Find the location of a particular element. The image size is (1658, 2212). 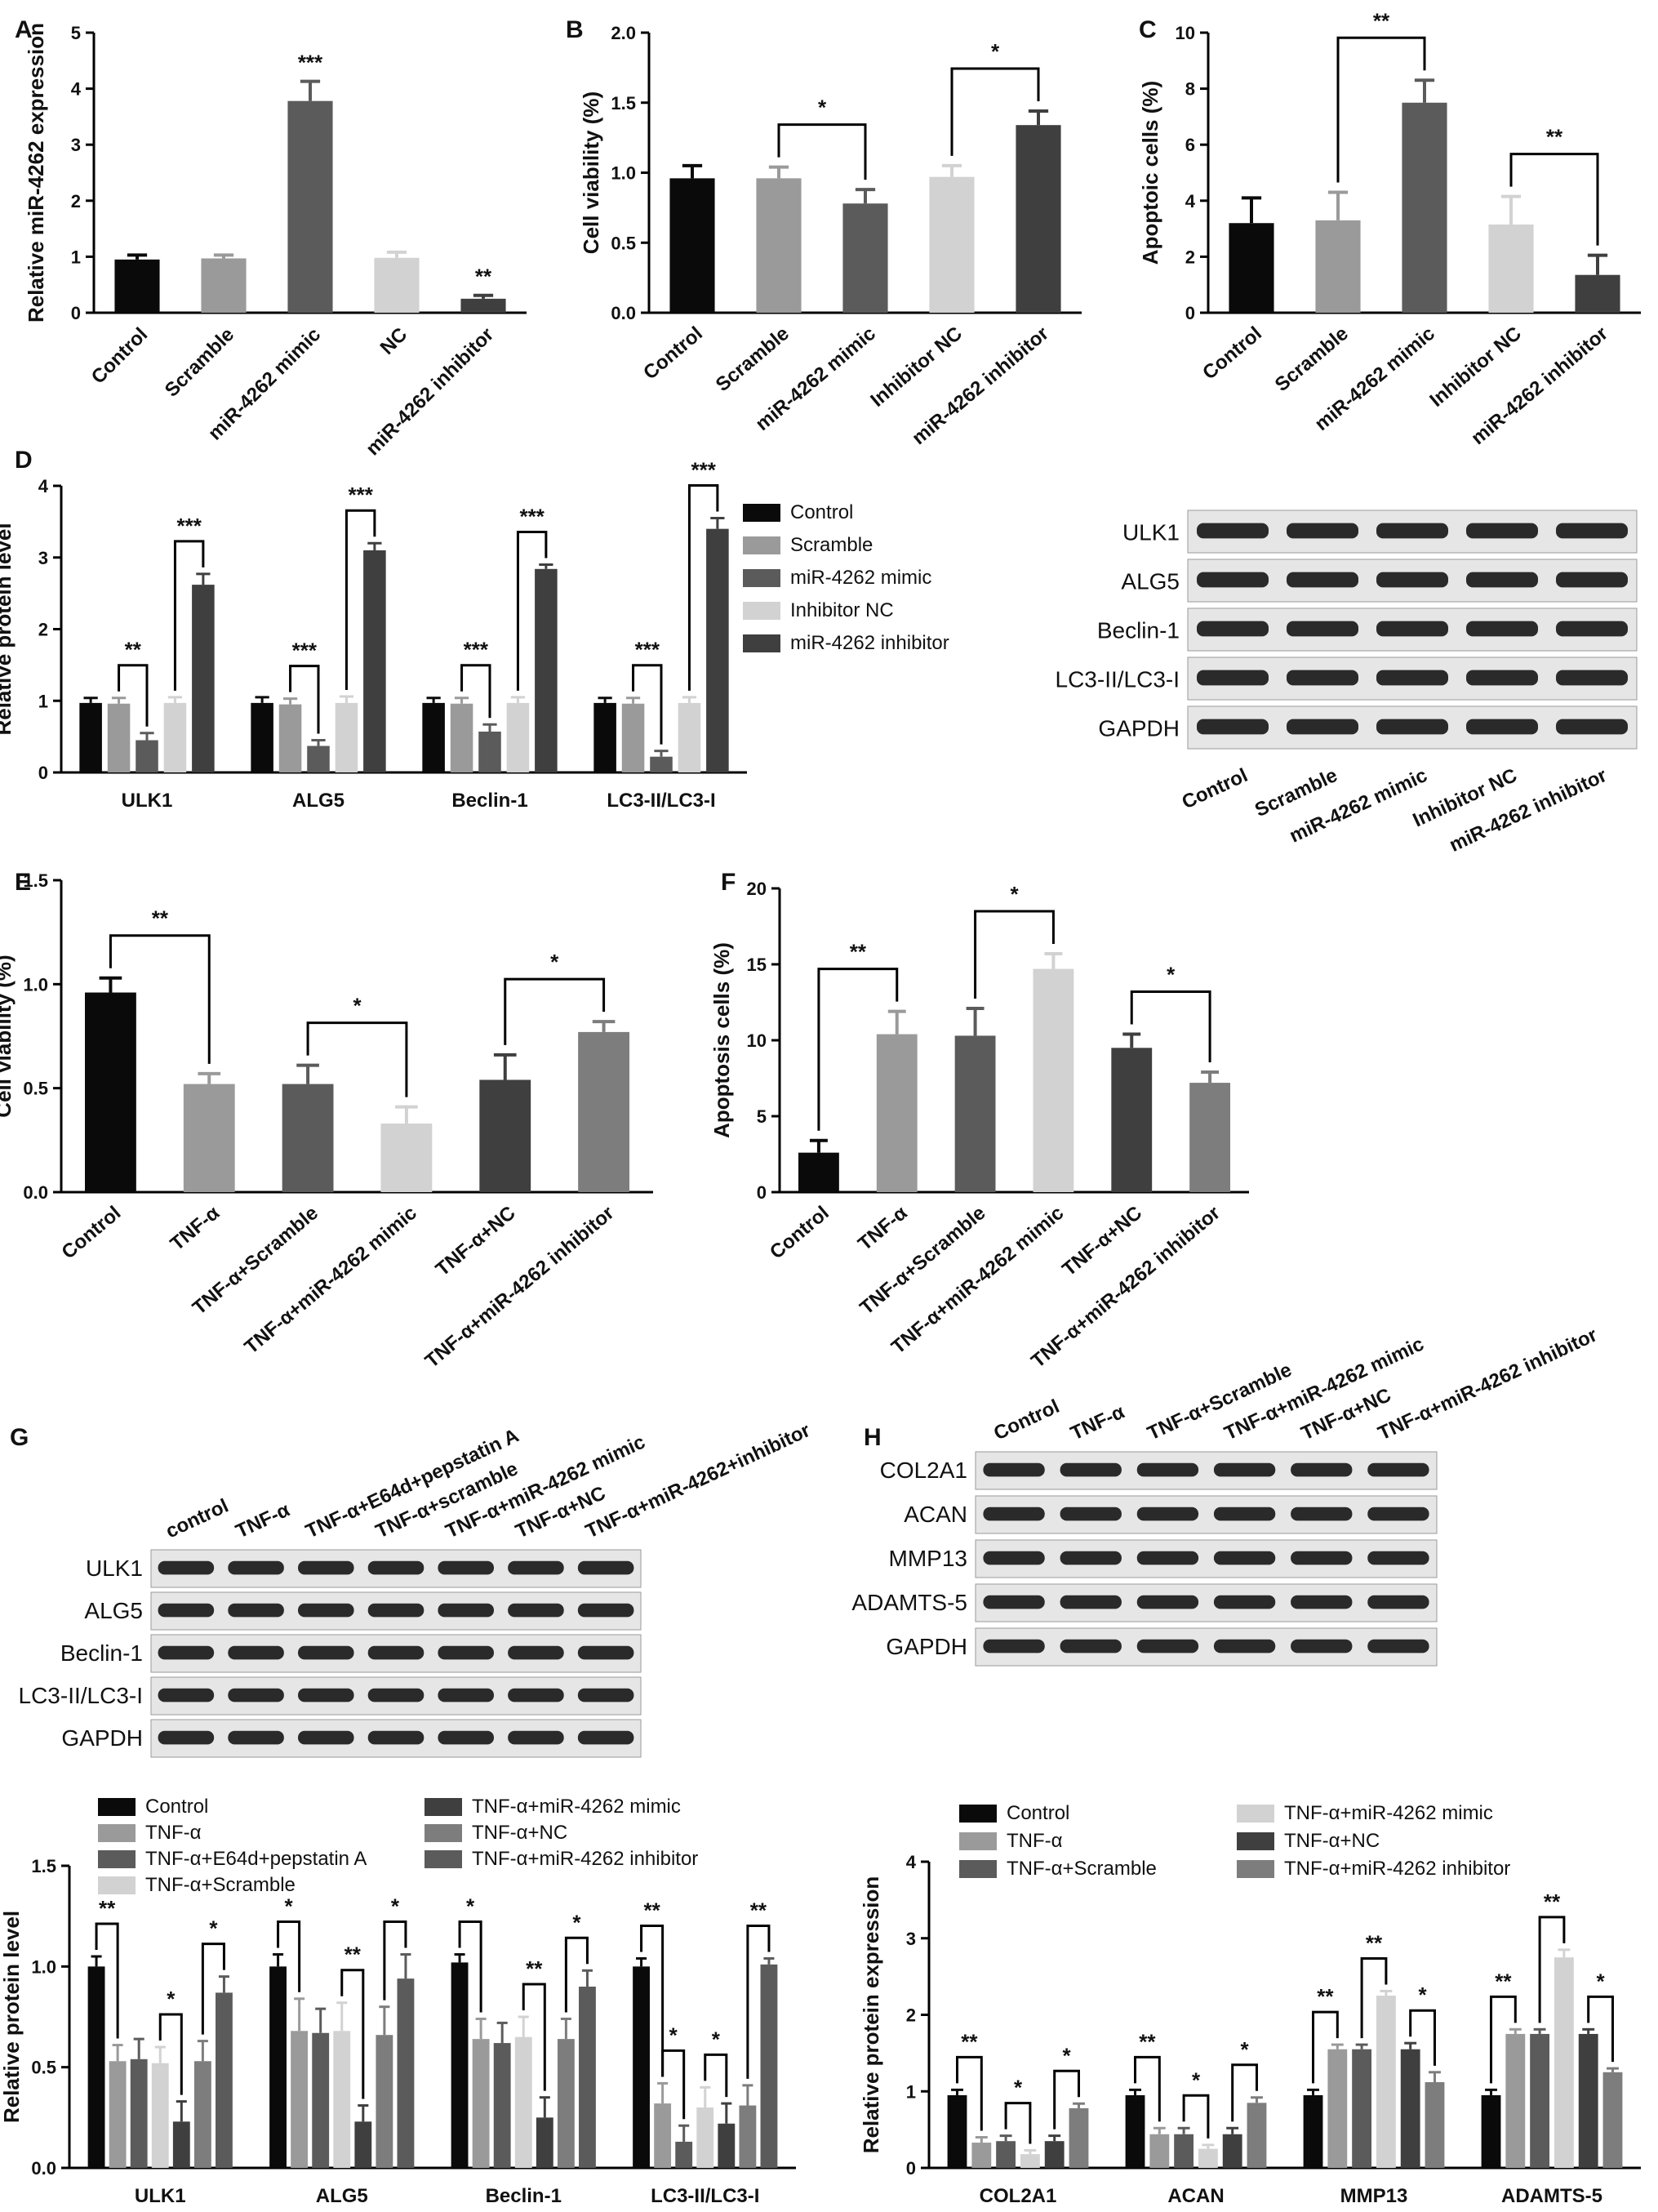

y-tick-label: 1.5 is located at coordinates (35, 880).